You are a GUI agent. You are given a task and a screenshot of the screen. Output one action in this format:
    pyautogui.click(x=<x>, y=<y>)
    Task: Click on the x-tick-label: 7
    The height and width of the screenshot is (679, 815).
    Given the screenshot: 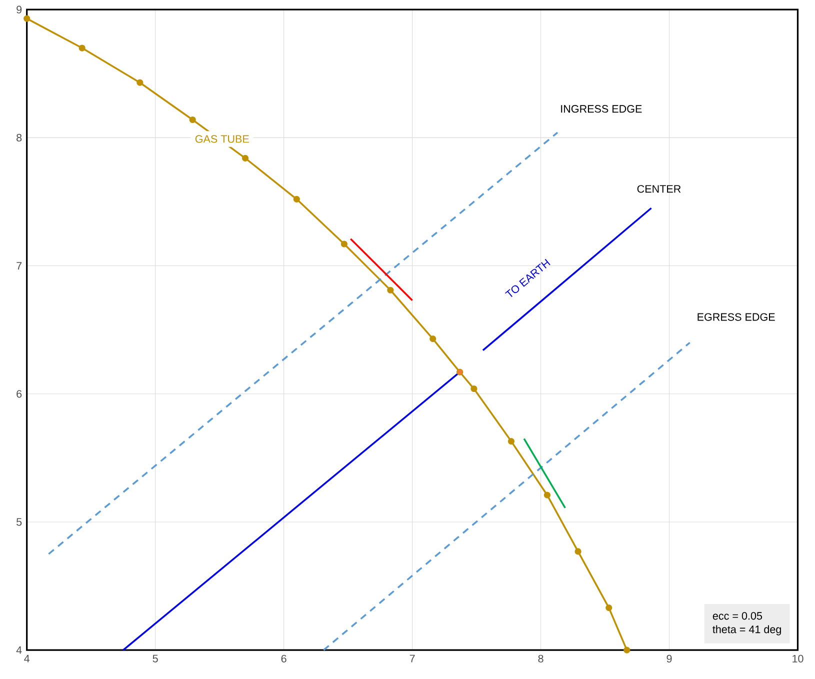 What is the action you would take?
    pyautogui.click(x=412, y=658)
    